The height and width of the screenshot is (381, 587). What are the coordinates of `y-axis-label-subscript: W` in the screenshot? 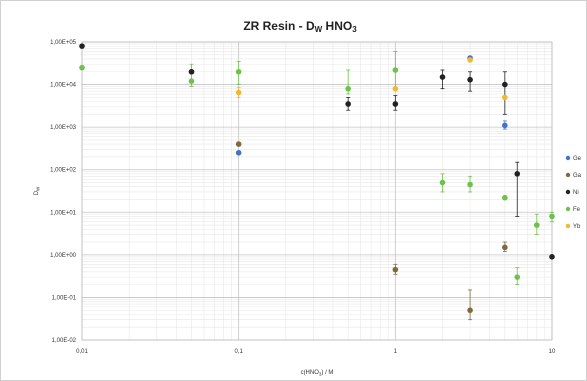 It's located at (38, 188).